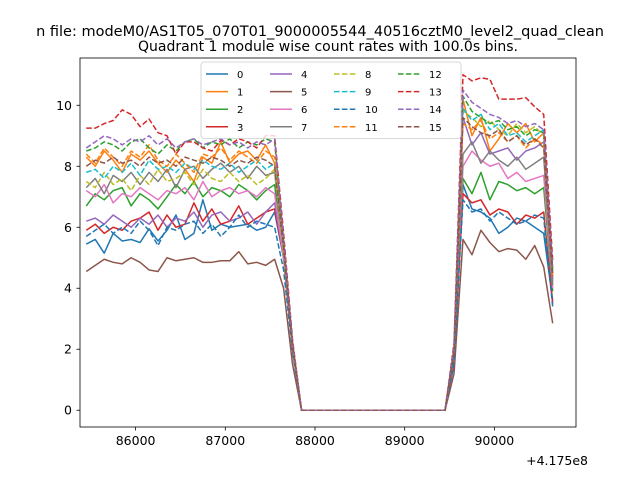  What do you see at coordinates (331, 100) in the screenshot?
I see `legend-box` at bounding box center [331, 100].